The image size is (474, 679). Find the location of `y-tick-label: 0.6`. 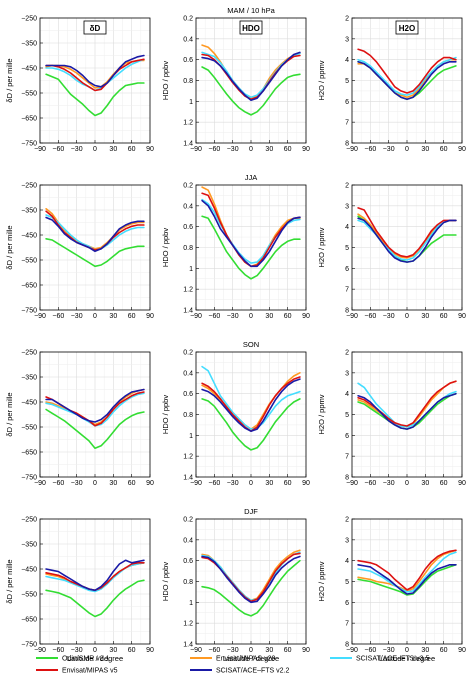

y-tick-label: 0.6 is located at coordinates (188, 394).